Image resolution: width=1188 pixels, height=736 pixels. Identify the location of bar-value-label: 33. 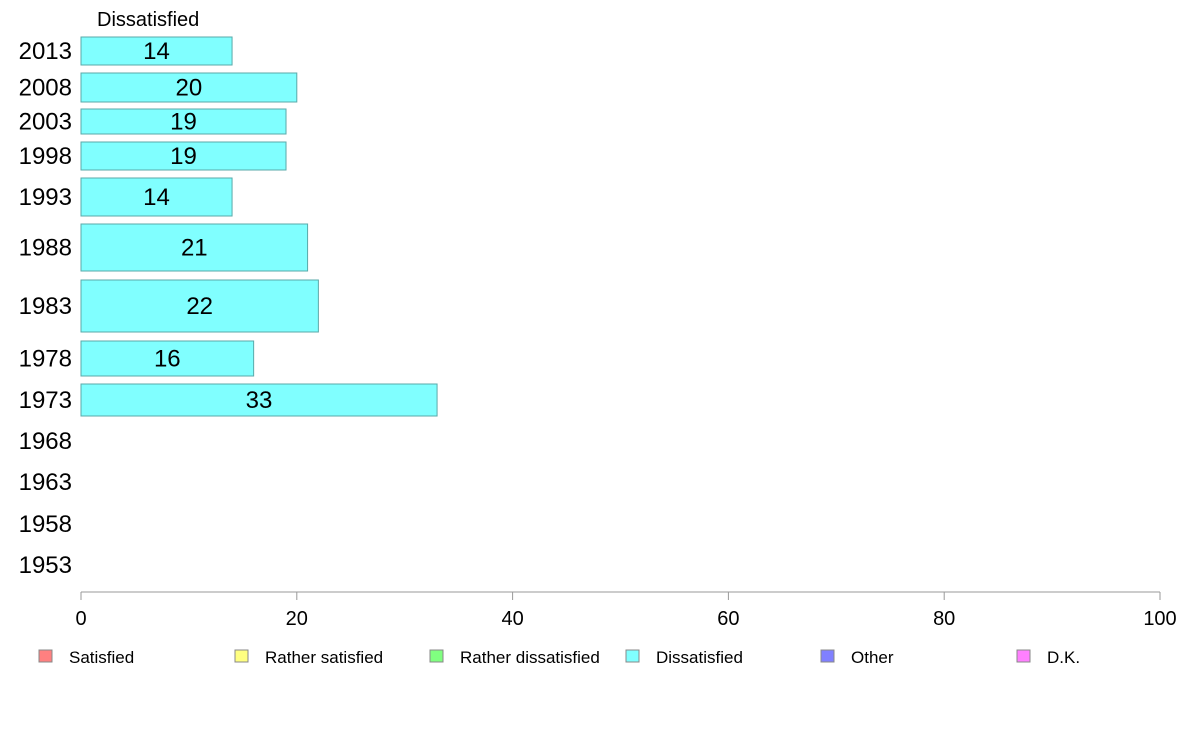
(259, 400).